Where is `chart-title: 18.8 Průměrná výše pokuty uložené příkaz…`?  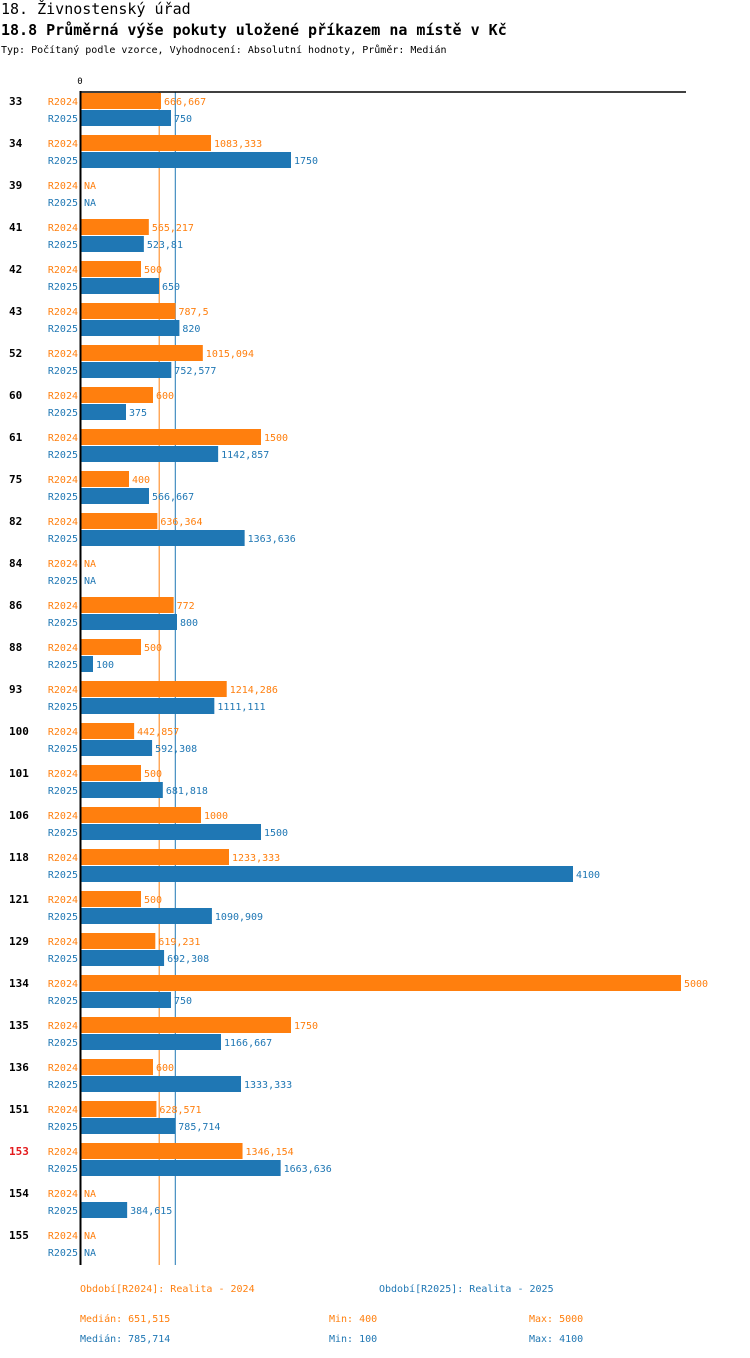 chart-title: 18.8 Průměrná výše pokuty uložené příkaz… is located at coordinates (254, 30).